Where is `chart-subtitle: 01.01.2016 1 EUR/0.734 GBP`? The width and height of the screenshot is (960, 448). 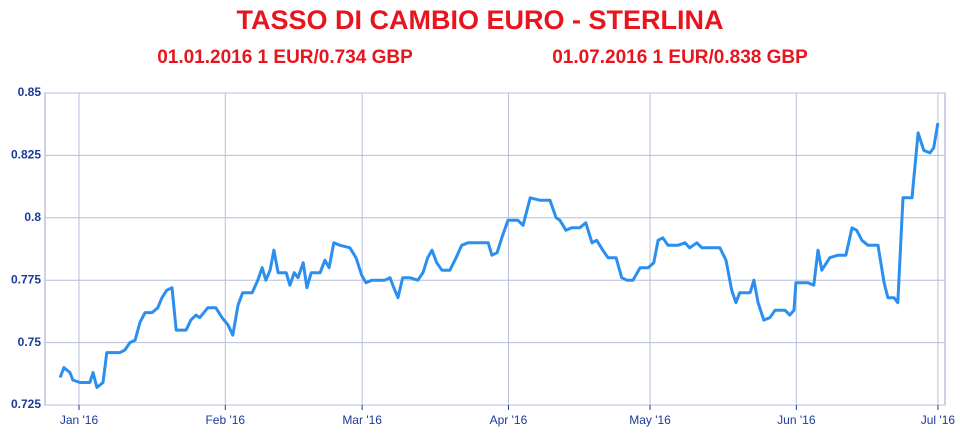 chart-subtitle: 01.01.2016 1 EUR/0.734 GBP is located at coordinates (285, 57).